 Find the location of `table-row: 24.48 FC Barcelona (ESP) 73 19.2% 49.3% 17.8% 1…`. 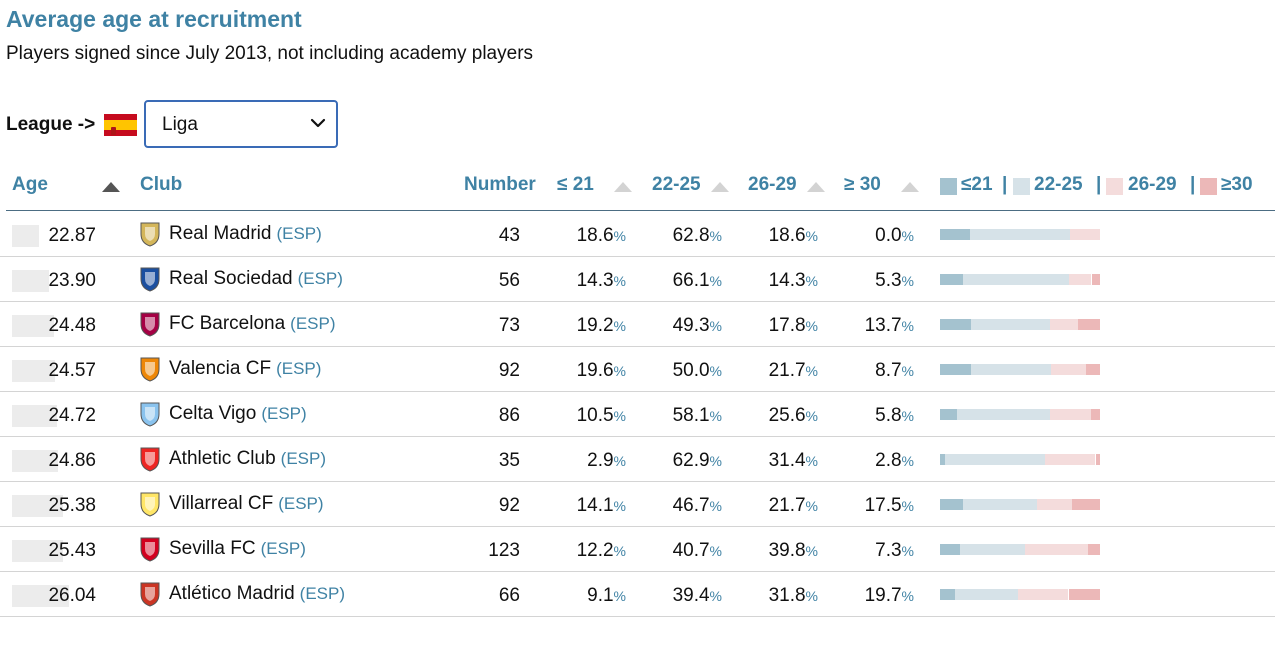

table-row: 24.48 FC Barcelona (ESP) 73 19.2% 49.3% 17.8% 1… is located at coordinates (637, 324).